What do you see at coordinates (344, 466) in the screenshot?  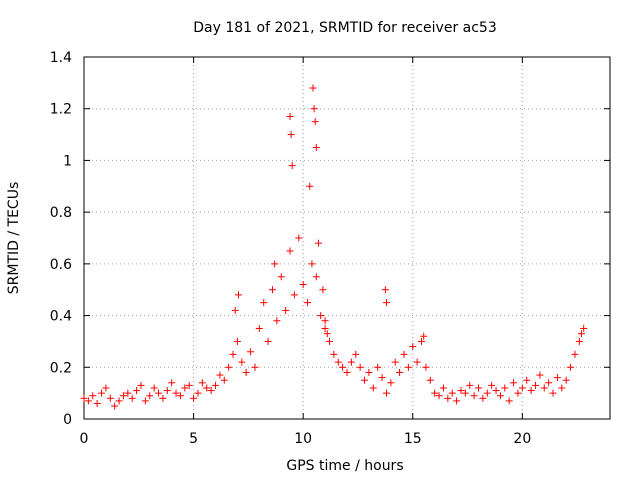 I see `x-axis-label: GPS time / hours` at bounding box center [344, 466].